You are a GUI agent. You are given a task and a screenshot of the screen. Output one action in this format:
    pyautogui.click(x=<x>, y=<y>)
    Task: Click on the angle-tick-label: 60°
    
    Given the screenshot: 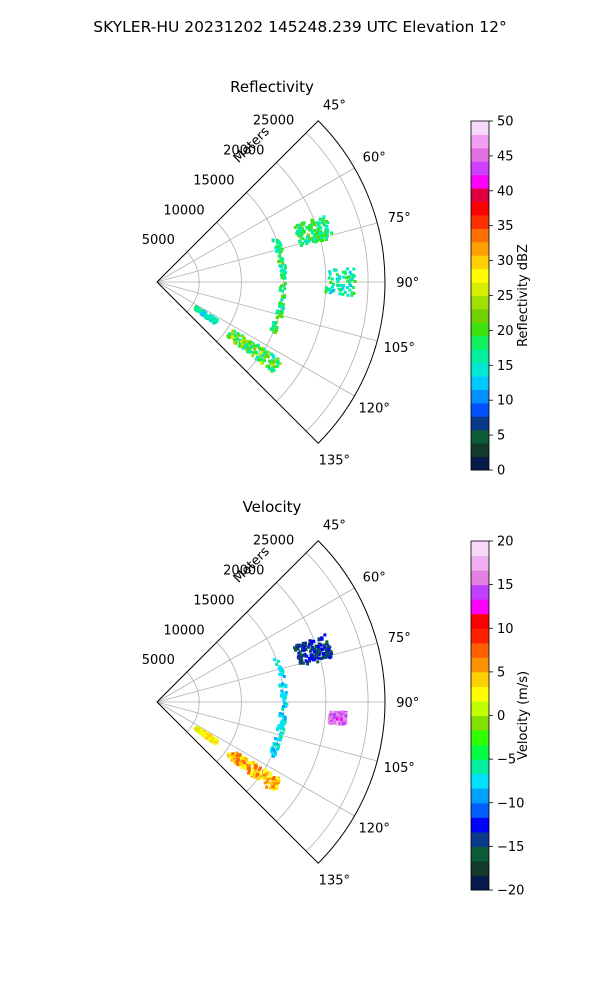 What is the action you would take?
    pyautogui.click(x=374, y=158)
    